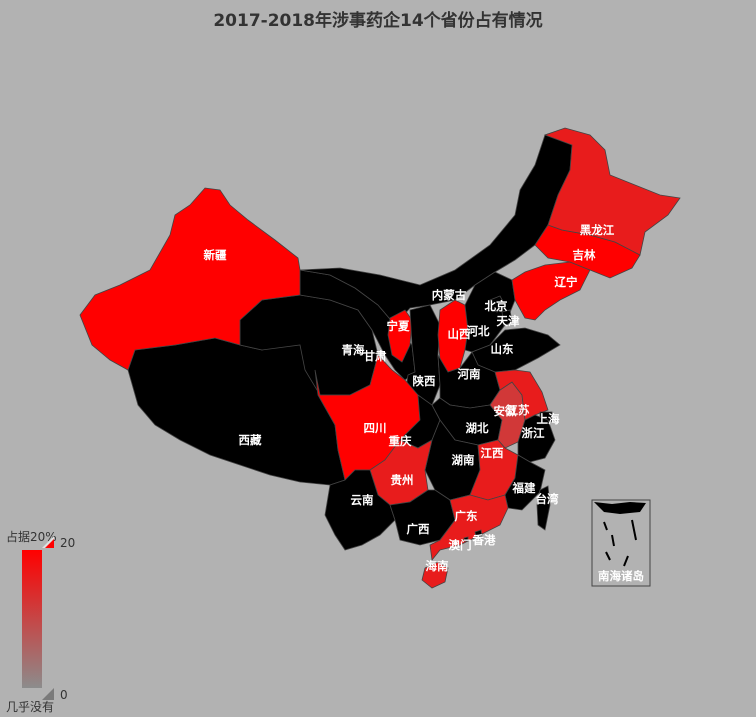 This screenshot has width=756, height=717. I want to click on province-hainan, so click(435, 575).